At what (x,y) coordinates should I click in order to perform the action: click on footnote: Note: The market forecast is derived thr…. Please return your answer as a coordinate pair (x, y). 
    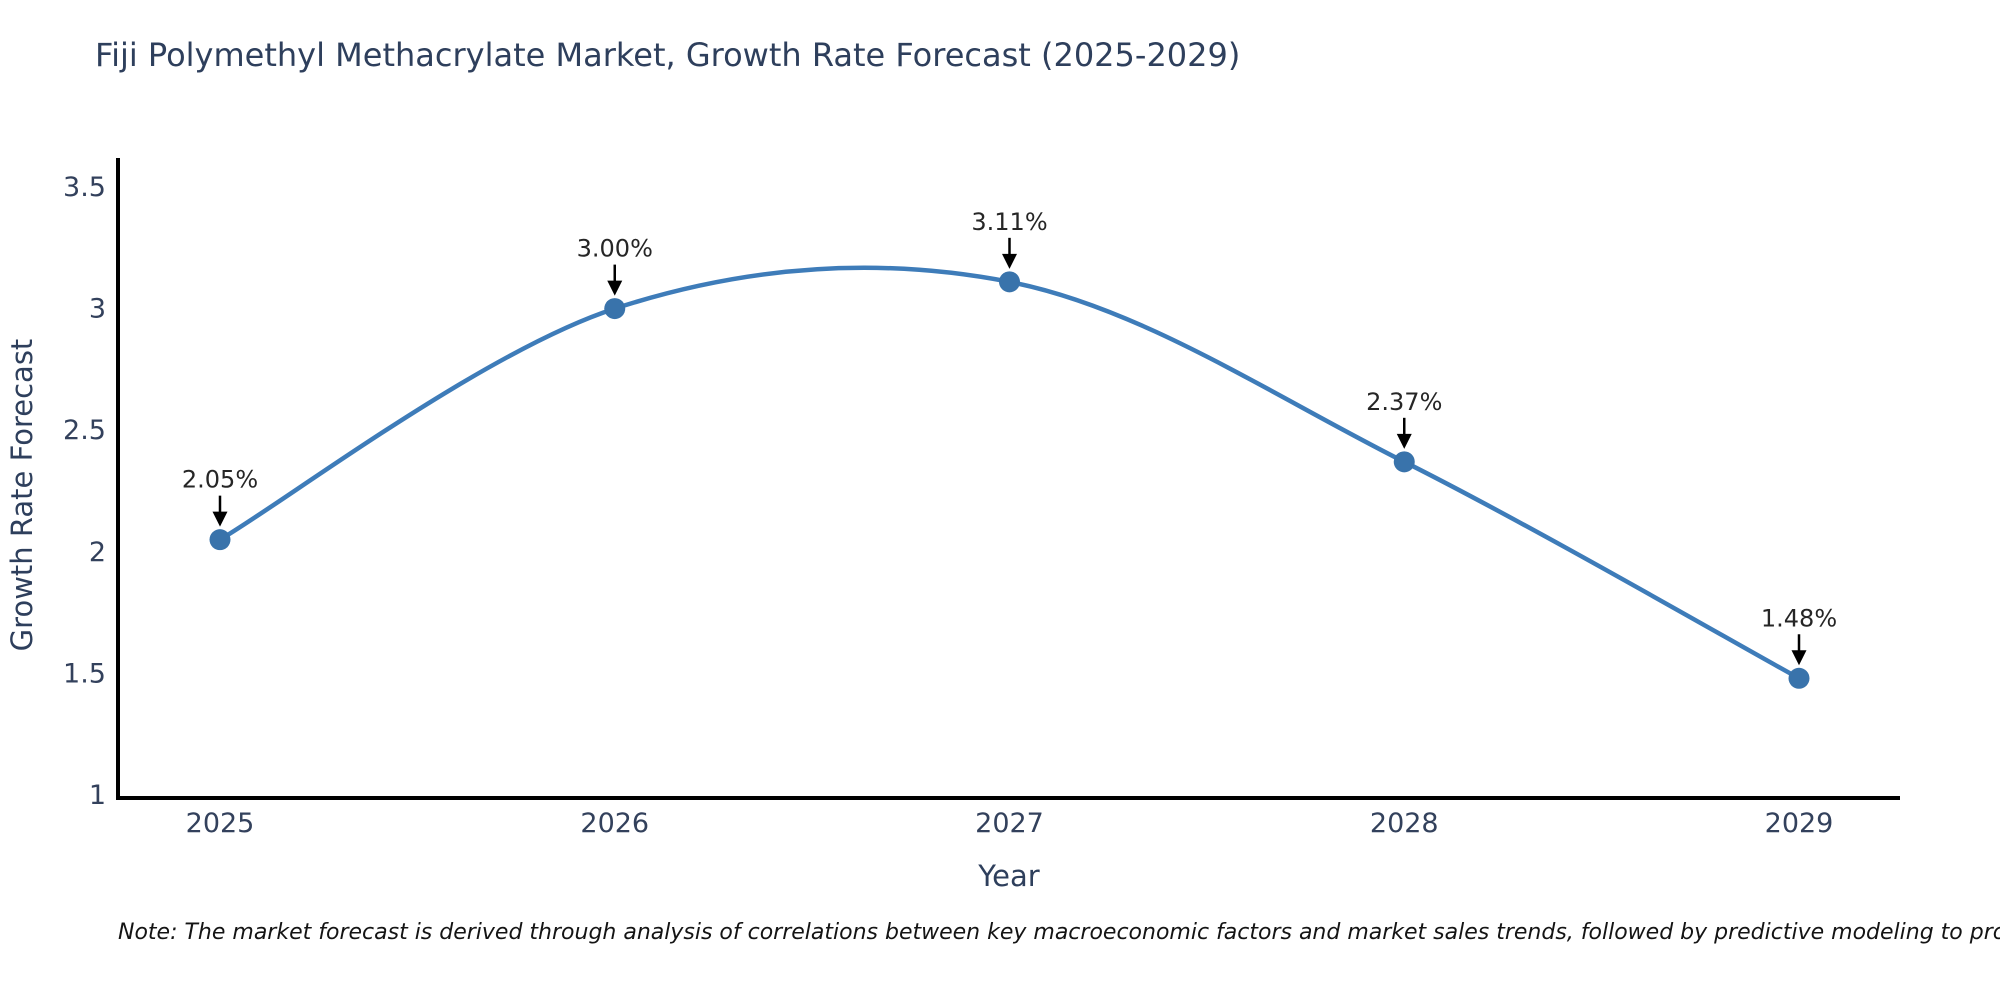
    Looking at the image, I should click on (1059, 932).